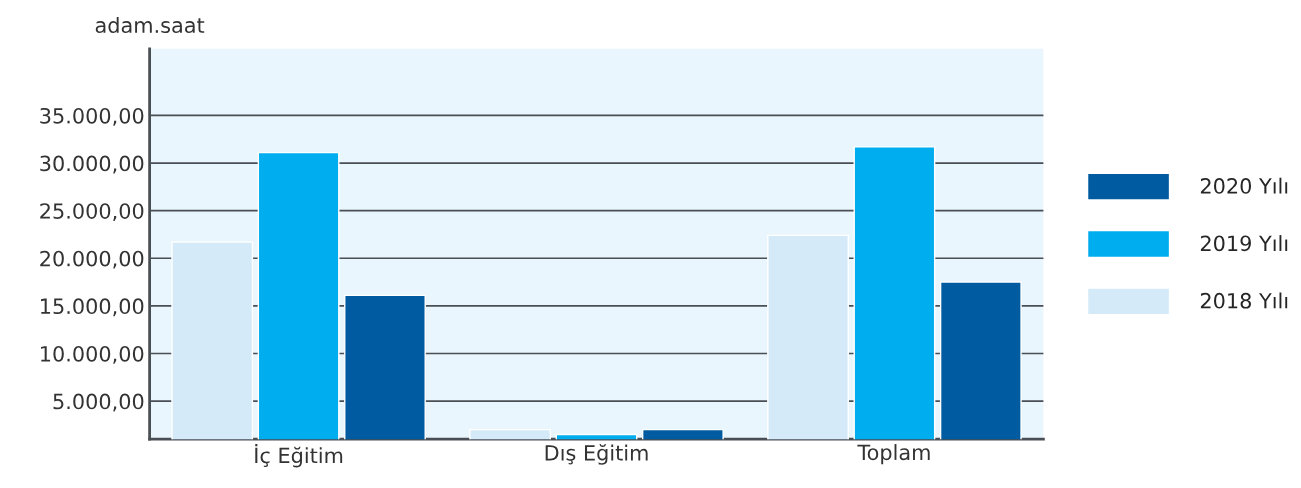  What do you see at coordinates (596, 454) in the screenshot?
I see `x-tick-label: Dış Eğitim` at bounding box center [596, 454].